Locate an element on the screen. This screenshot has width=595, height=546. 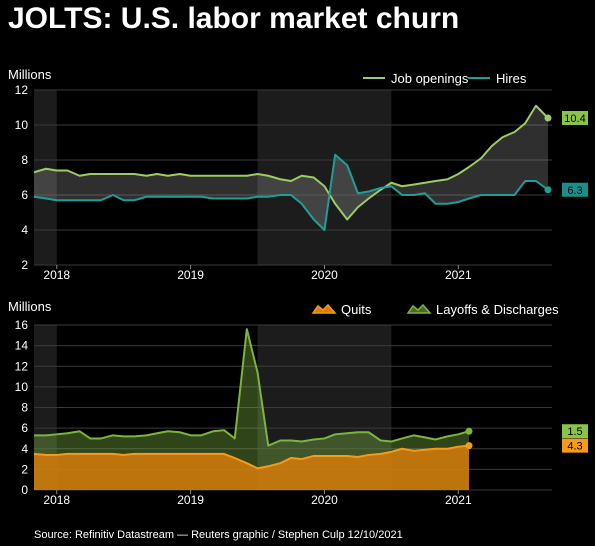
y-tick-label-14: 14 is located at coordinates (22, 346).